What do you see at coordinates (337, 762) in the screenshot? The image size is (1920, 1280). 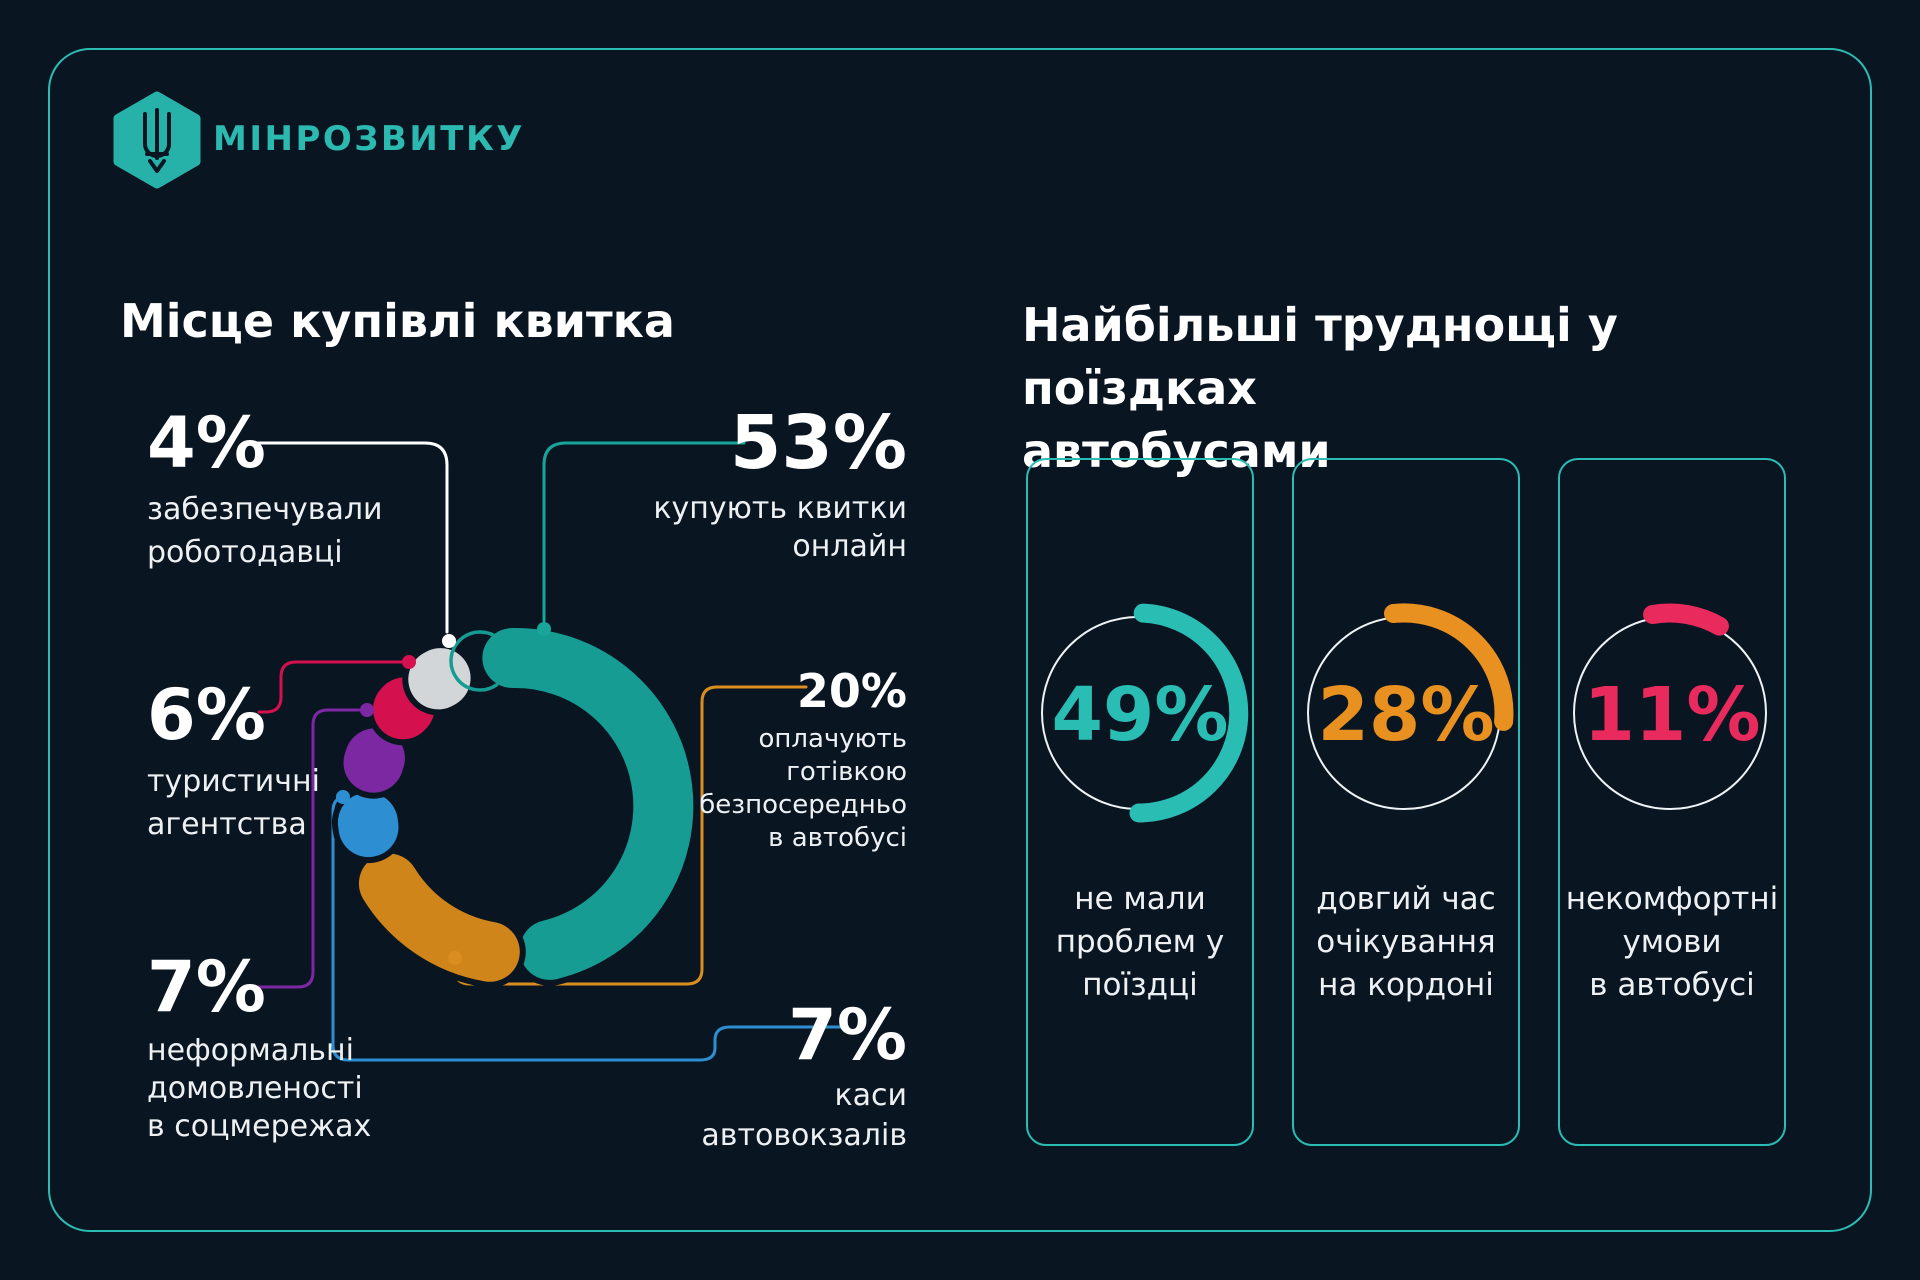 I see `donut-label-travel-agencies: 6% туристичні агентства` at bounding box center [337, 762].